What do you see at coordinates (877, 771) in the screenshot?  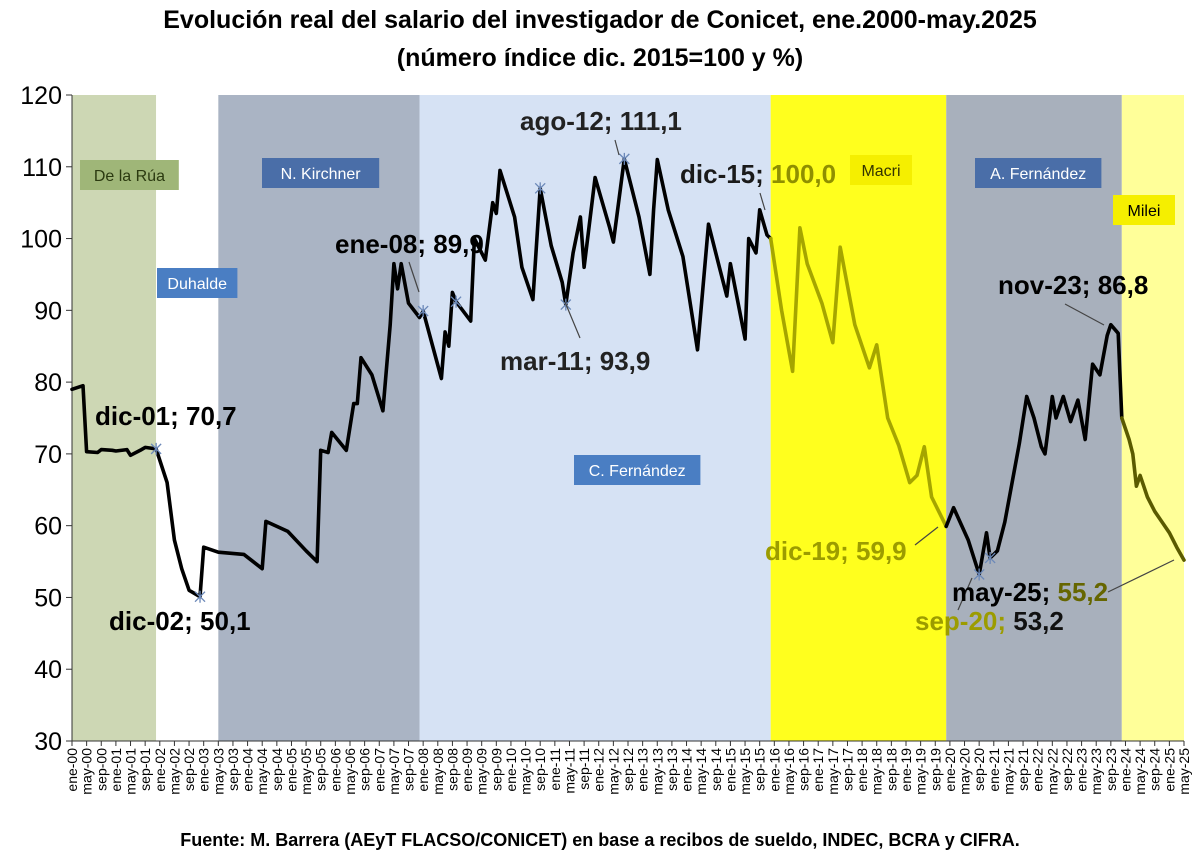 I see `x-tick-label: may-18` at bounding box center [877, 771].